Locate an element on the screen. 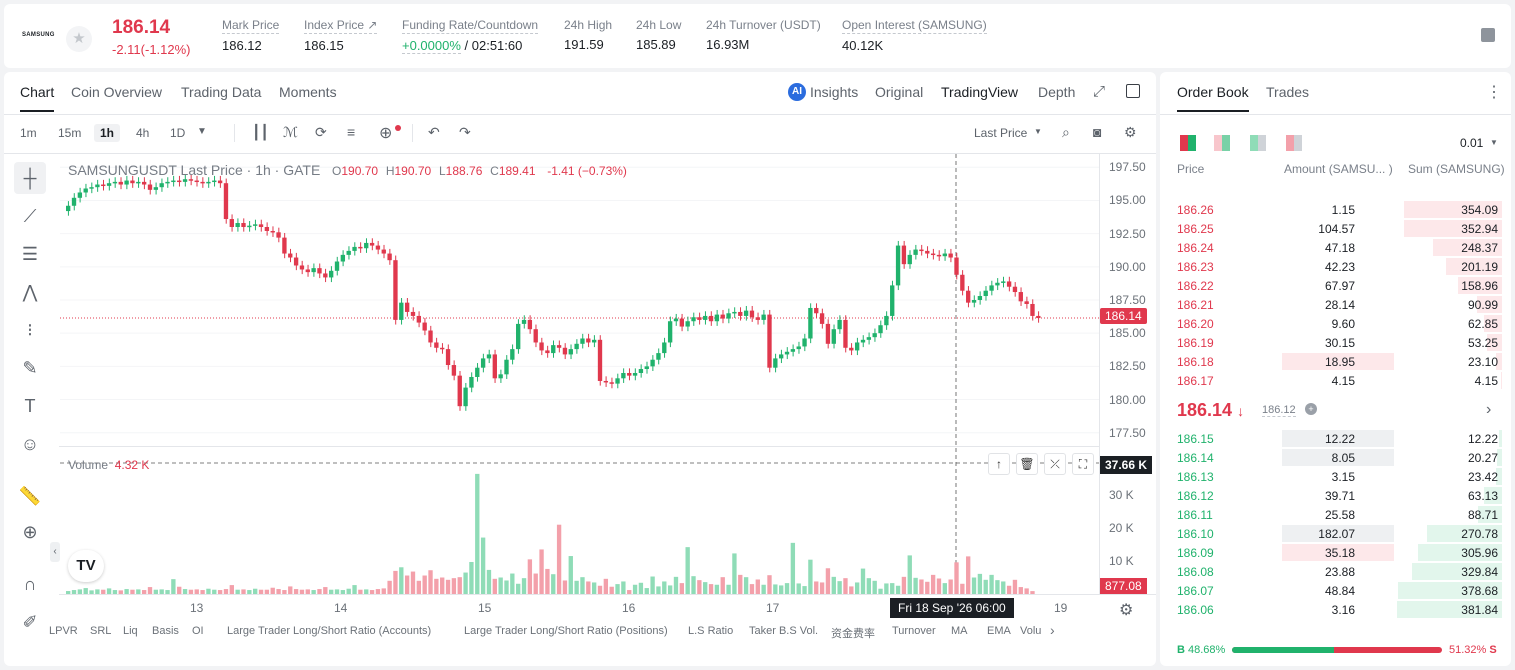 The width and height of the screenshot is (1515, 670). ask-row: 186.23 42.23 201.19 is located at coordinates (1337, 266).